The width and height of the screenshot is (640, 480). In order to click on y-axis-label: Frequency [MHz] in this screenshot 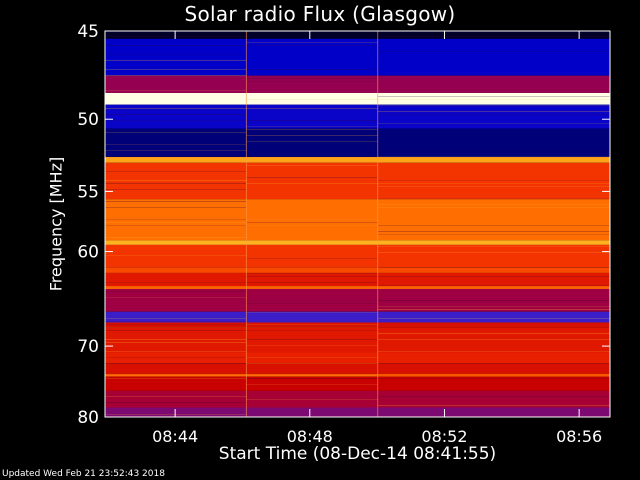, I will do `click(56, 224)`.